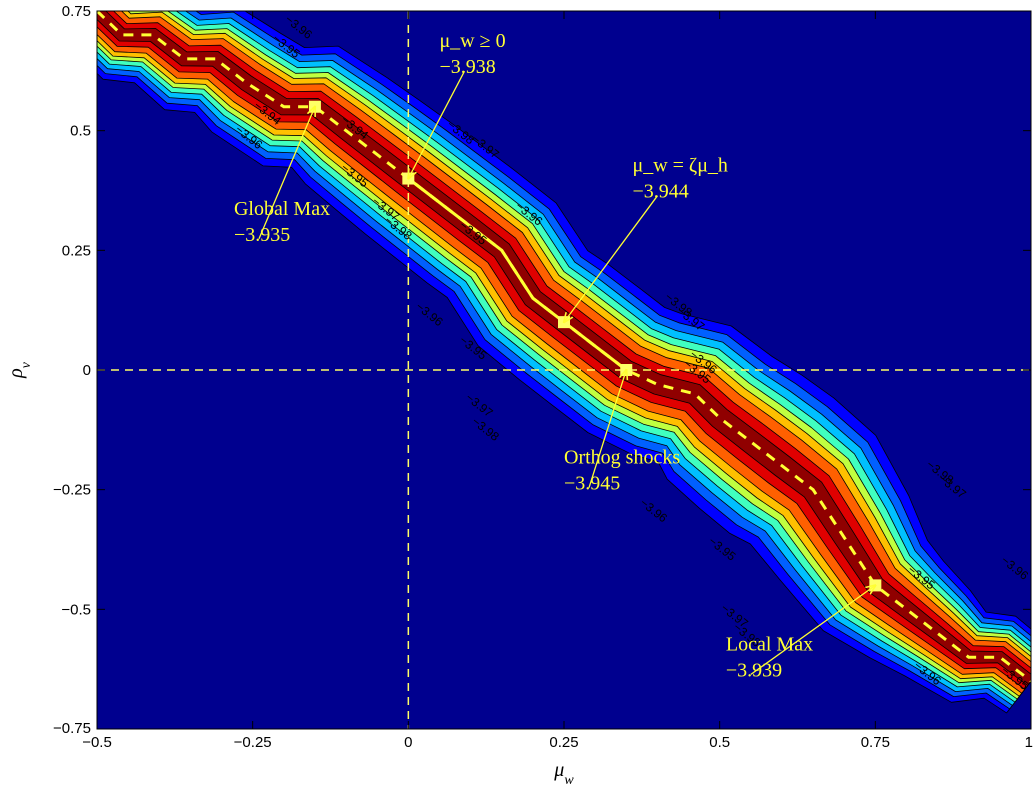  What do you see at coordinates (622, 458) in the screenshot?
I see `annotation-label: Orthog shocks` at bounding box center [622, 458].